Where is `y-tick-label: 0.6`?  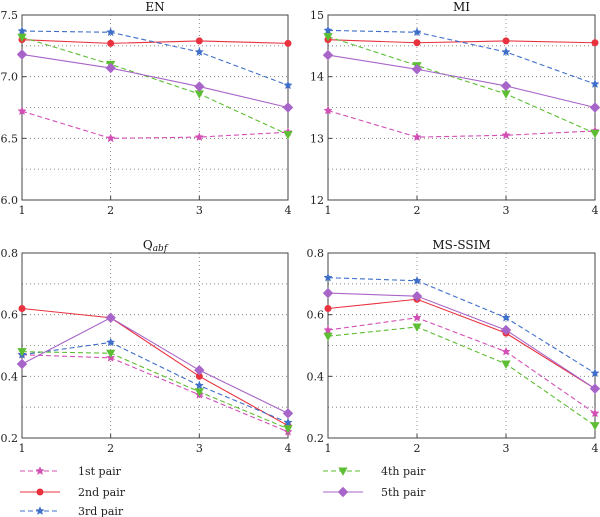 y-tick-label: 0.6 is located at coordinates (10, 315).